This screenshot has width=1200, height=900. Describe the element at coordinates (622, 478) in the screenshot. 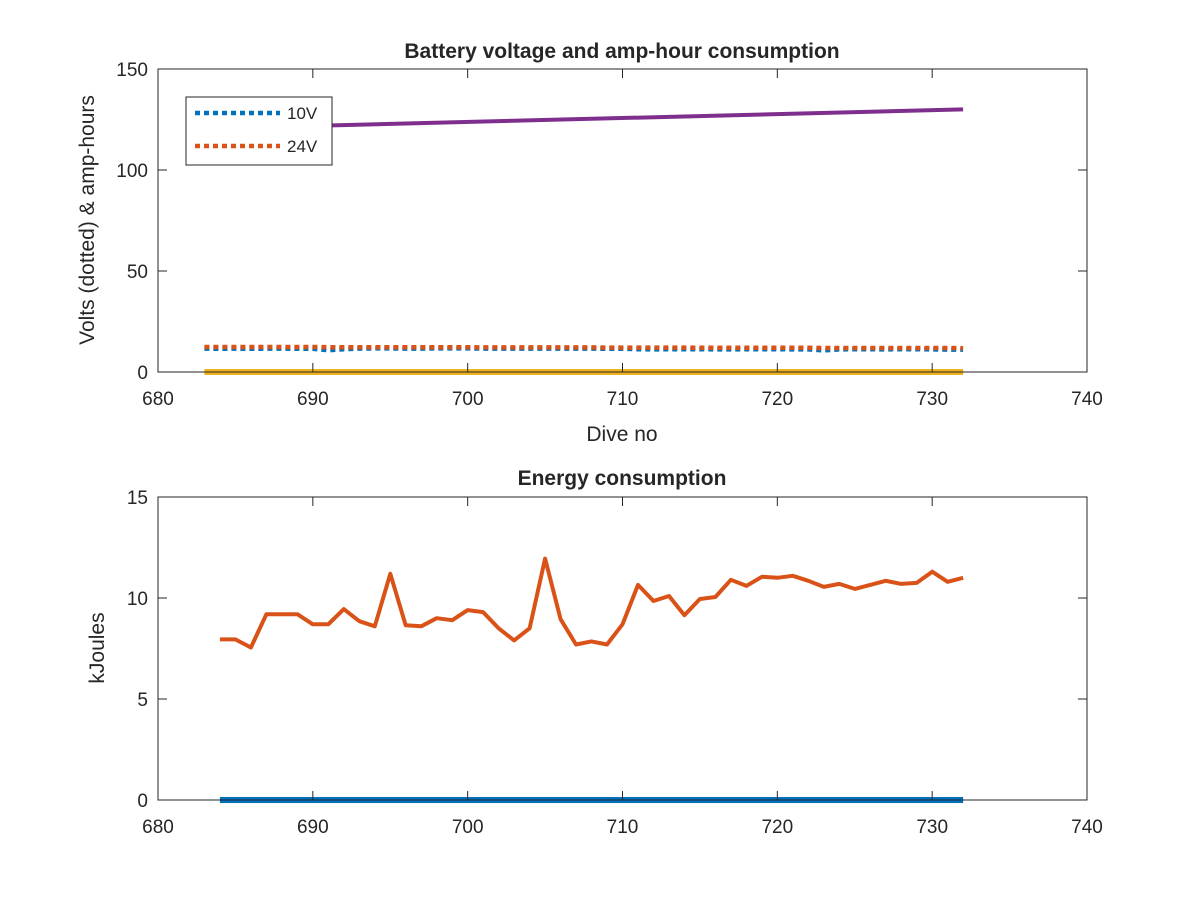

I see `bottom-chart-title: Energy consumption` at that location.